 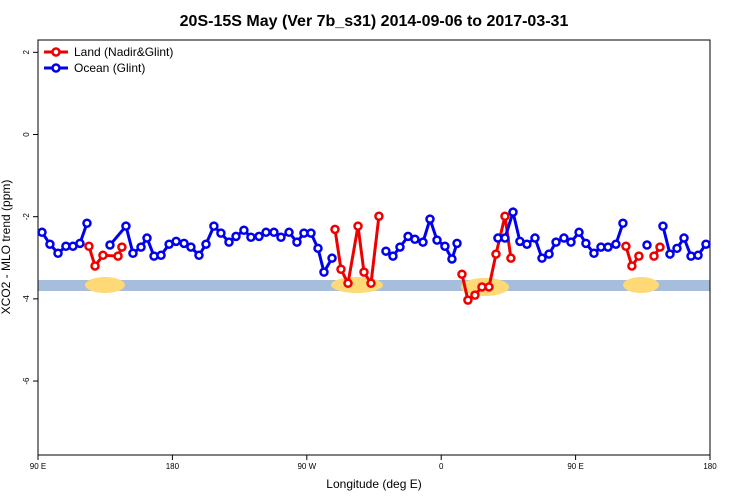 What do you see at coordinates (441, 466) in the screenshot?
I see `x-tick-label: 0` at bounding box center [441, 466].